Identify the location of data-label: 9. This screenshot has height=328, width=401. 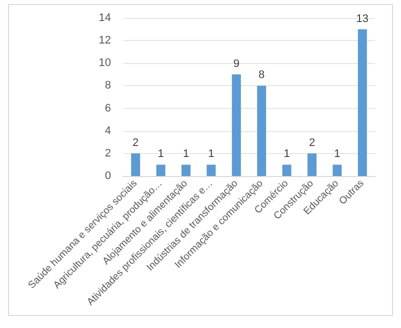
(236, 64).